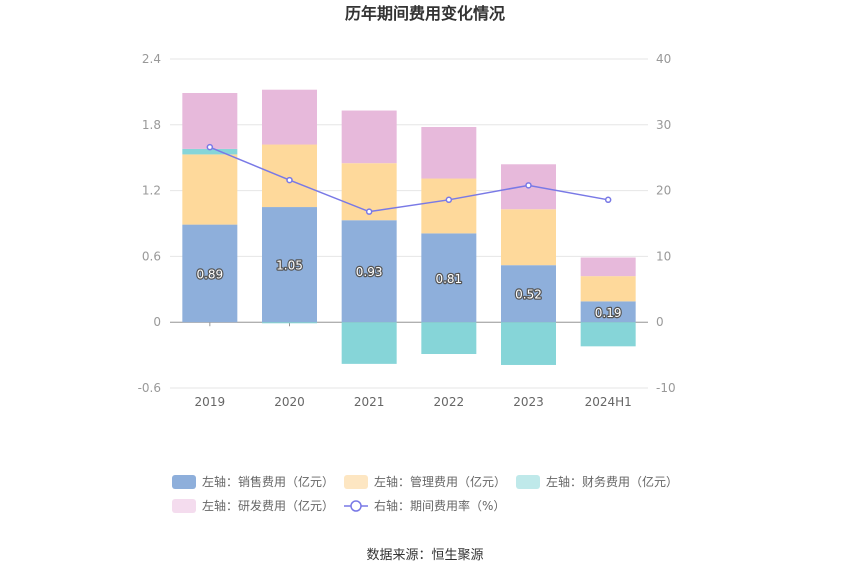  What do you see at coordinates (440, 481) in the screenshot?
I see `legend-label: 左轴：管理费用（亿元）` at bounding box center [440, 481].